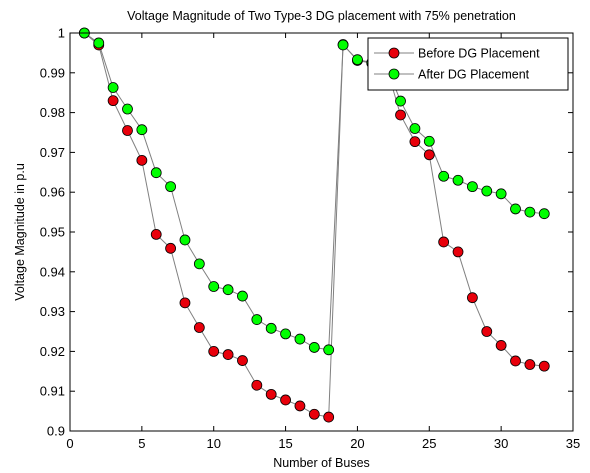 This screenshot has height=473, width=590. What do you see at coordinates (69, 443) in the screenshot?
I see `x-tick-label: 0` at bounding box center [69, 443].